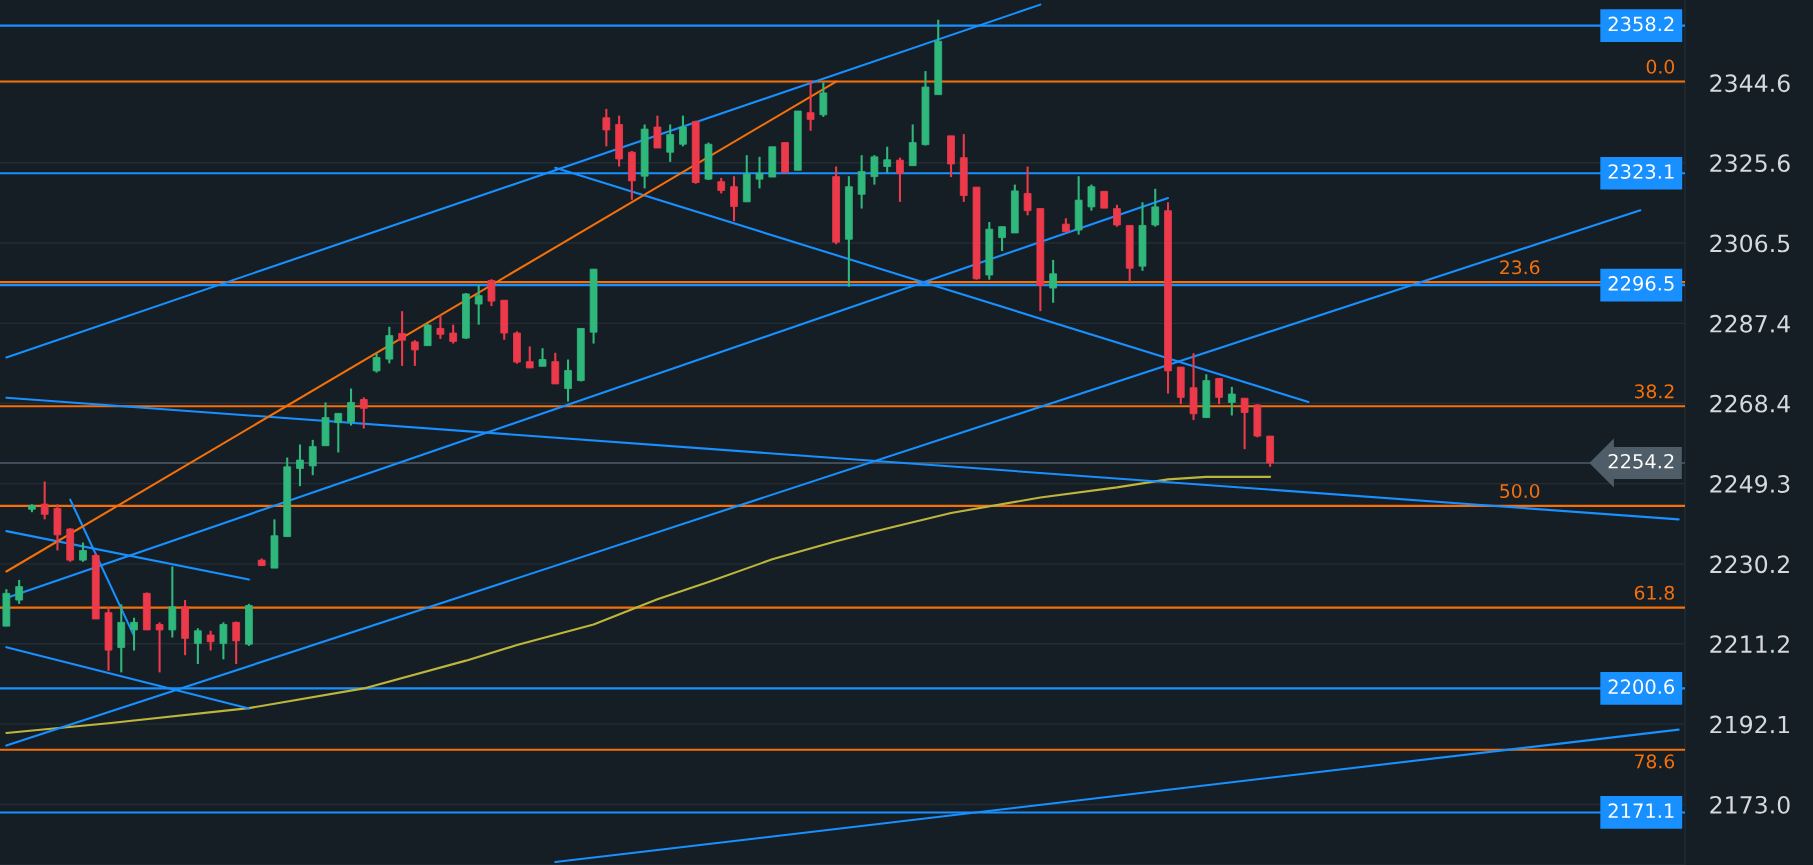  Describe the element at coordinates (1750, 484) in the screenshot. I see `y-tick-label: 2249.3` at that location.